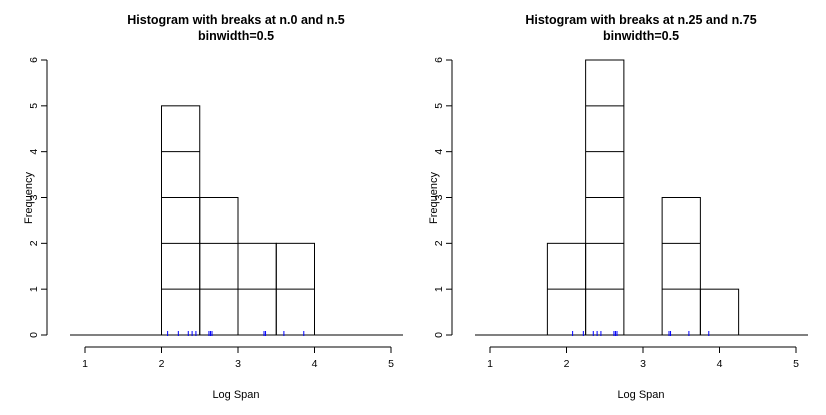 The height and width of the screenshot is (415, 826). What do you see at coordinates (34, 335) in the screenshot?
I see `left-y-tick-label: 0` at bounding box center [34, 335].